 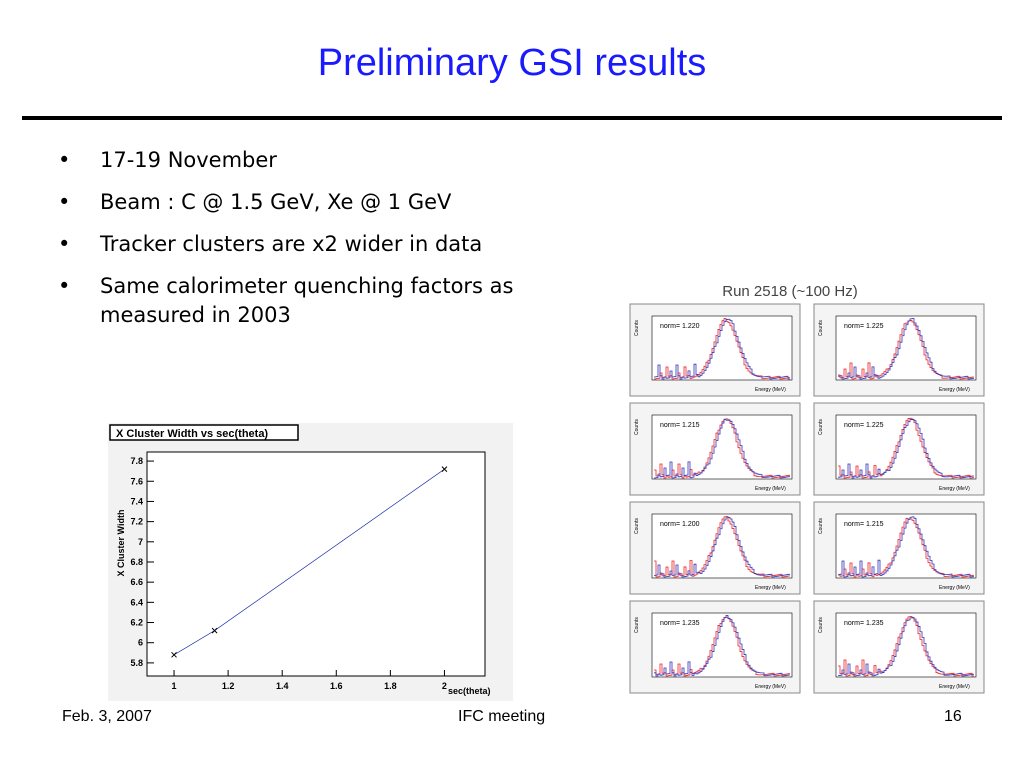 I want to click on x-tick-label: 1, so click(x=174, y=686).